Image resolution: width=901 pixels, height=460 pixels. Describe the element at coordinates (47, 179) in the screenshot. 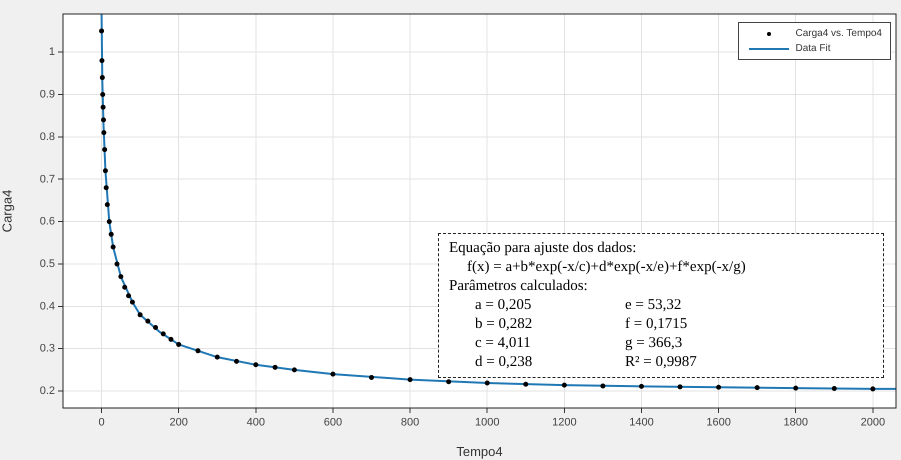

I see `y-tick-label: 0.7` at that location.